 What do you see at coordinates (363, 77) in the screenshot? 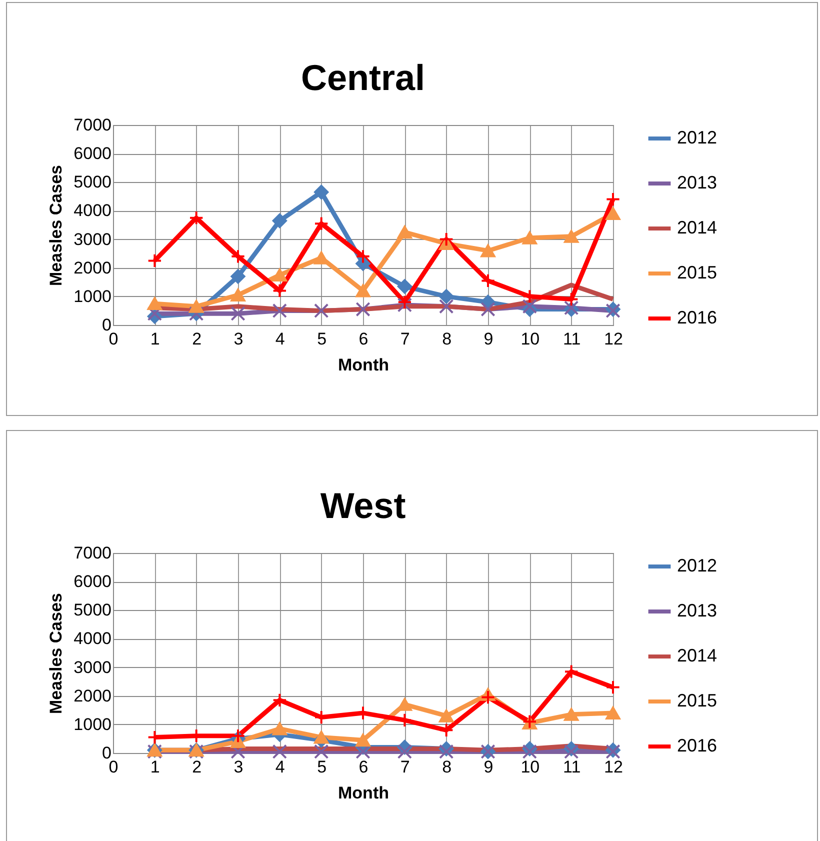
I see `chart-title: Central` at bounding box center [363, 77].